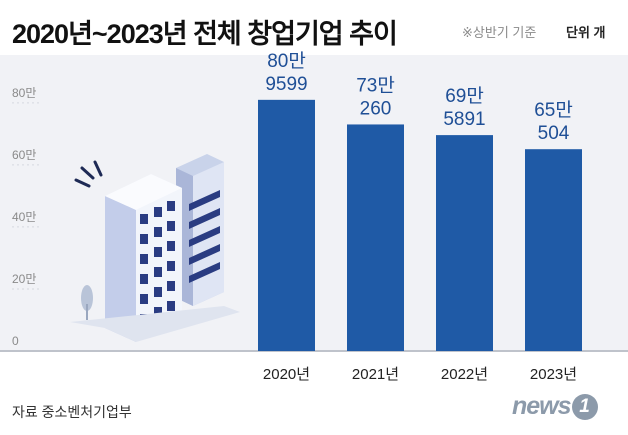 The height and width of the screenshot is (435, 628). What do you see at coordinates (553, 110) in the screenshot?
I see `bar-value-label: 65만` at bounding box center [553, 110].